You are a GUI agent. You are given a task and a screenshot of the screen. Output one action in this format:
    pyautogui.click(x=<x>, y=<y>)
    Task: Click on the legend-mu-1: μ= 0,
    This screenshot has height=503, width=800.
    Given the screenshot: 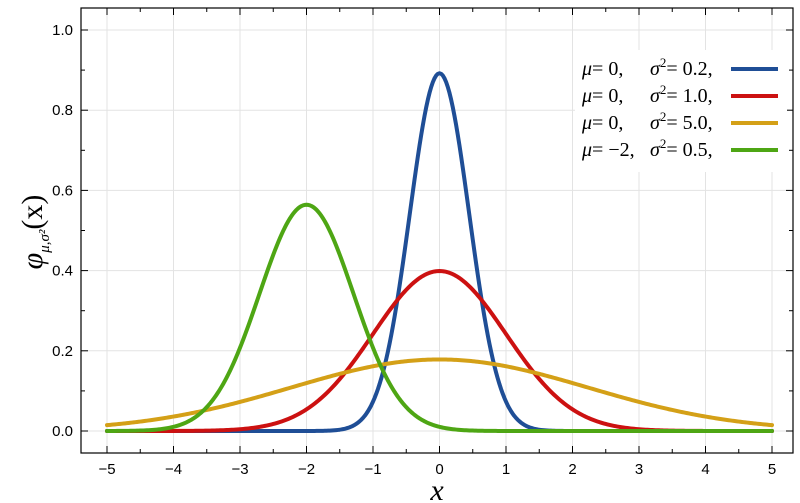 What is the action you would take?
    pyautogui.click(x=602, y=69)
    